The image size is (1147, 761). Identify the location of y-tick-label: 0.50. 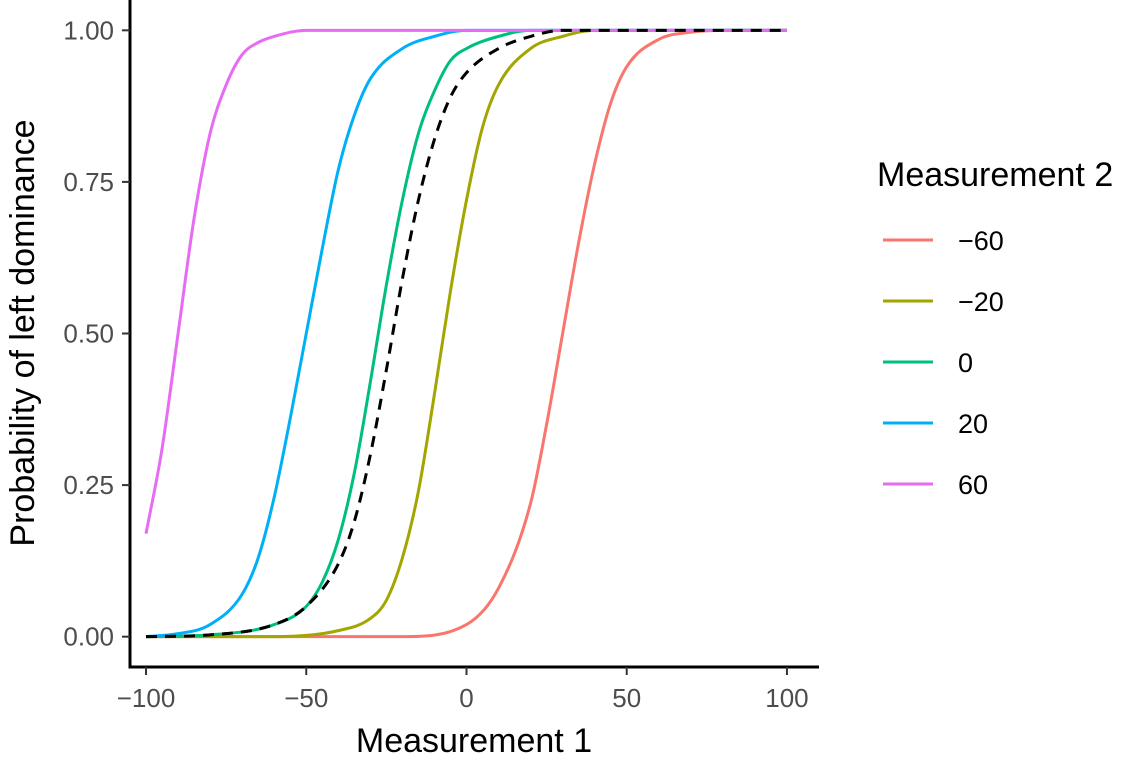
(88, 334).